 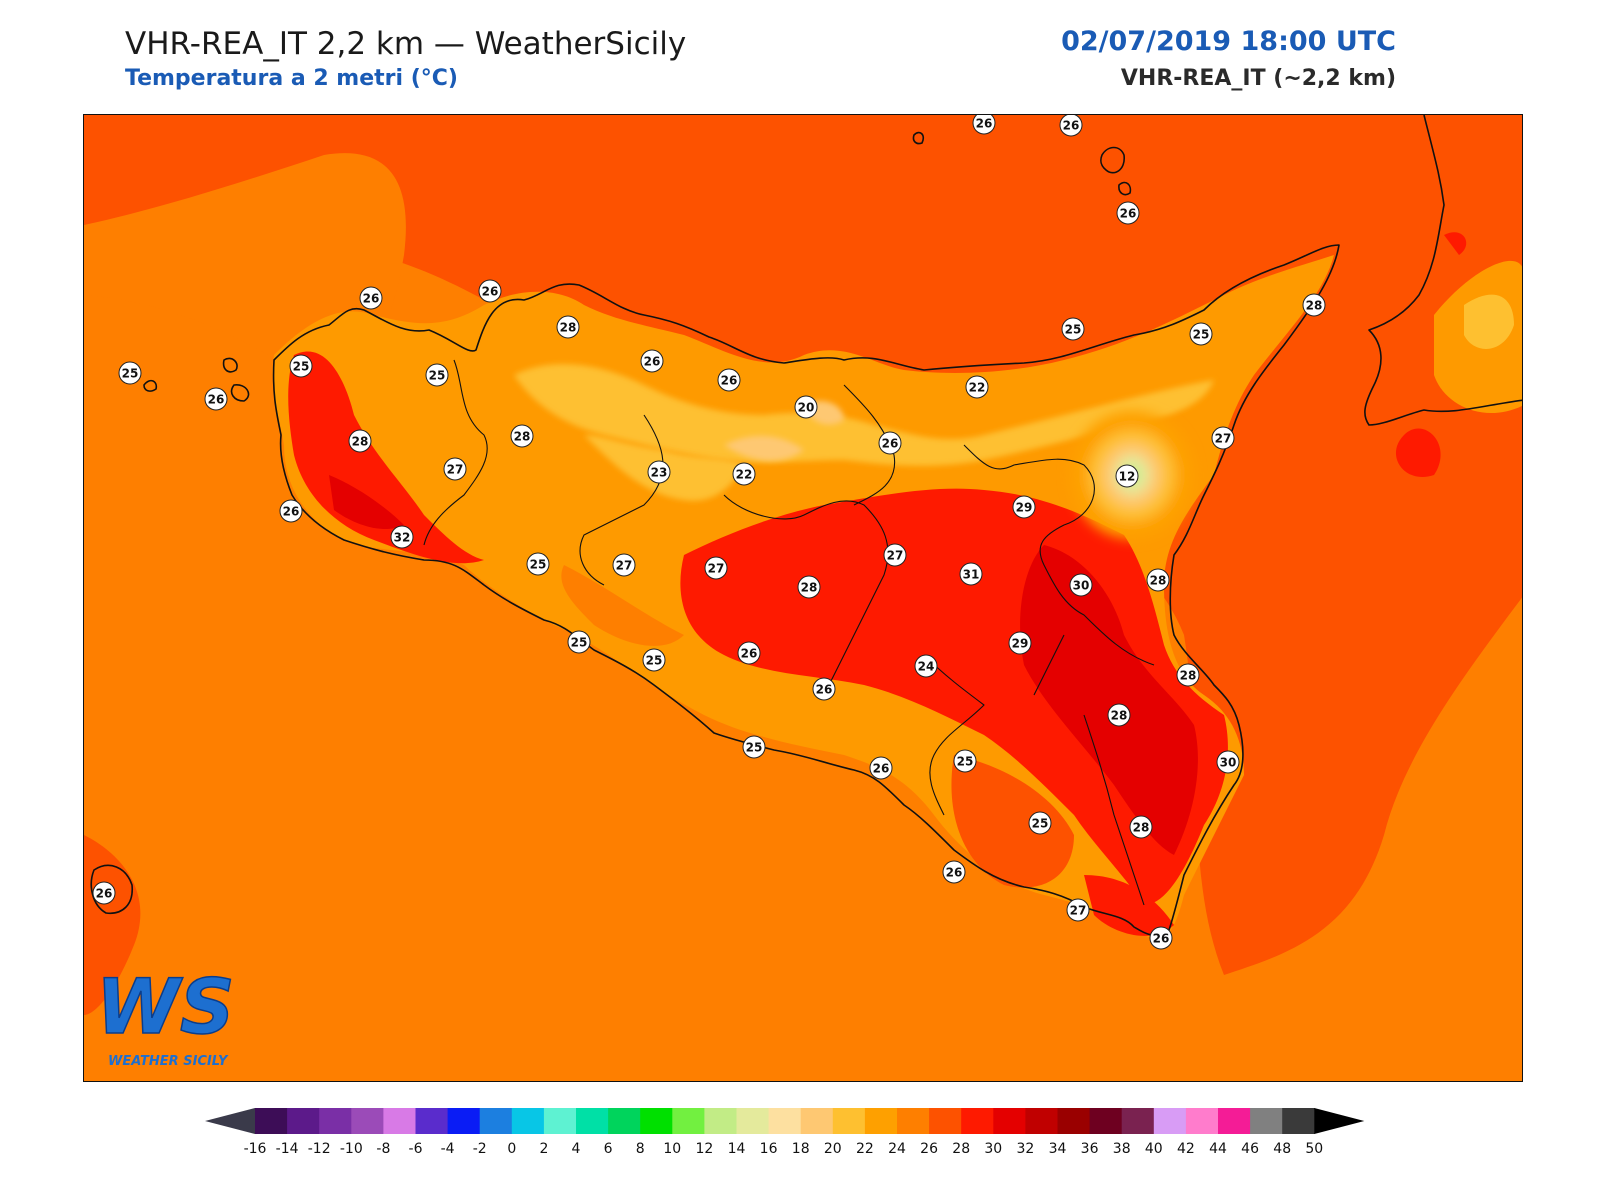 I want to click on station-marker: 32, so click(x=402, y=537).